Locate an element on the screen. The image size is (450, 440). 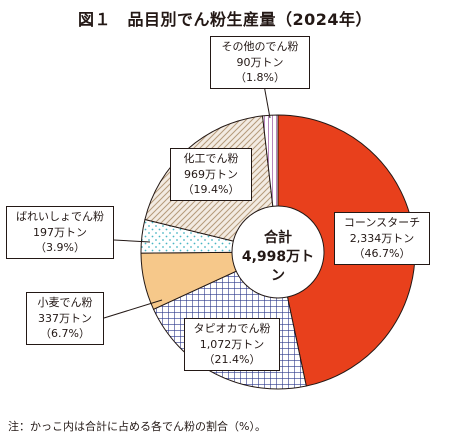
total-label: 合計 4,998万トン is located at coordinates (278, 257).